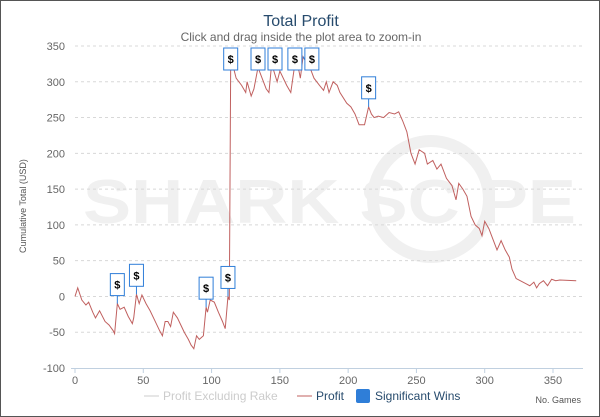 The image size is (600, 417). What do you see at coordinates (220, 396) in the screenshot?
I see `legend-item-profit-excluding-rake: Profit Excluding Rake` at bounding box center [220, 396].